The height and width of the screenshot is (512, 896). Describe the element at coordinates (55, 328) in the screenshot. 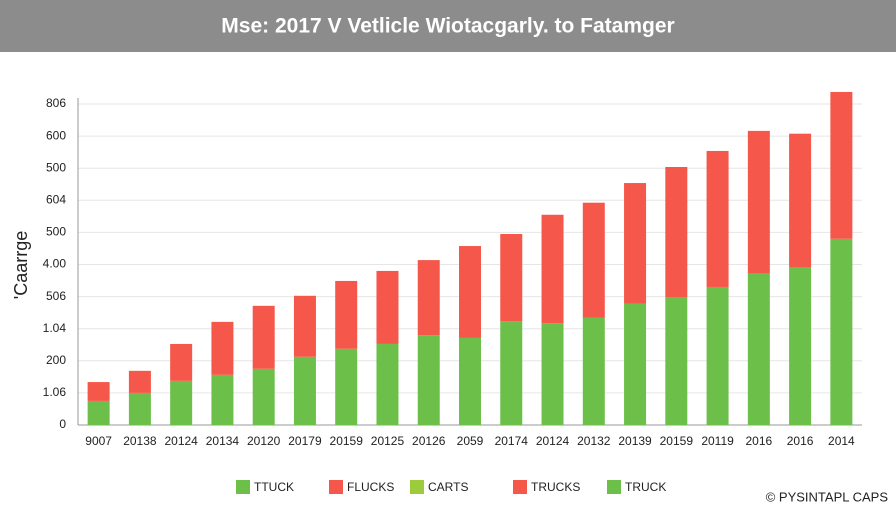

I see `y-tick-label: 1.04` at that location.